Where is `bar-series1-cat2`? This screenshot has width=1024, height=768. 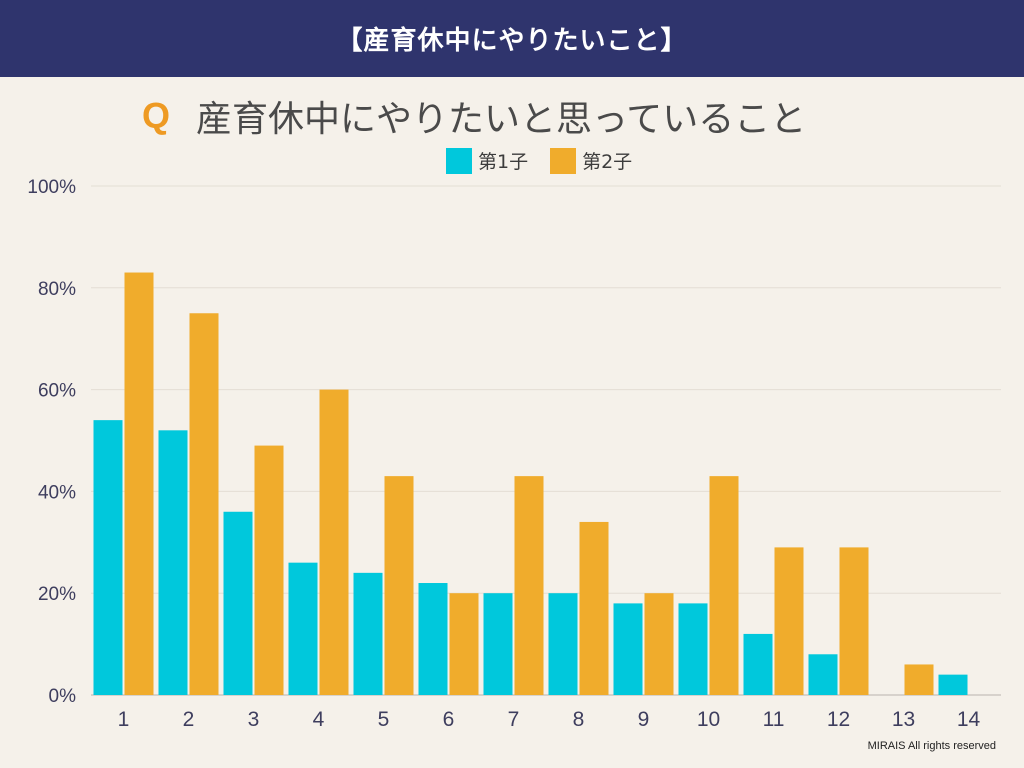
bar-series1-cat2 is located at coordinates (173, 562).